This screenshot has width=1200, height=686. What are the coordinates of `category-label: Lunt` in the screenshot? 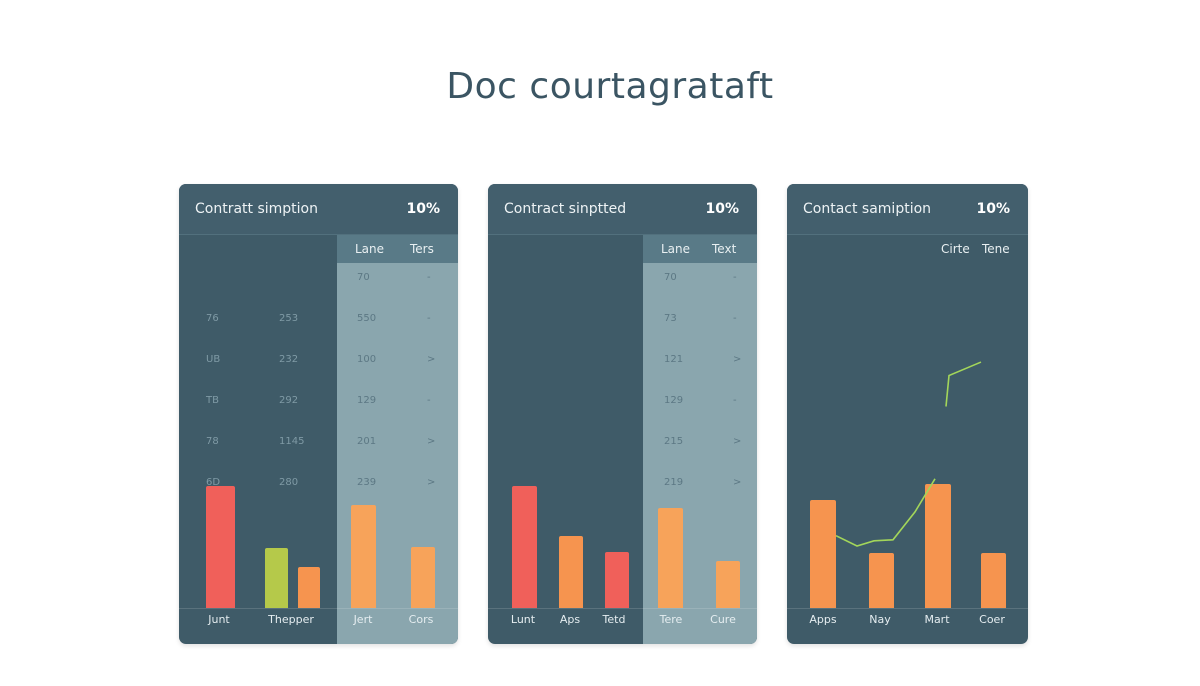 It's located at (523, 619).